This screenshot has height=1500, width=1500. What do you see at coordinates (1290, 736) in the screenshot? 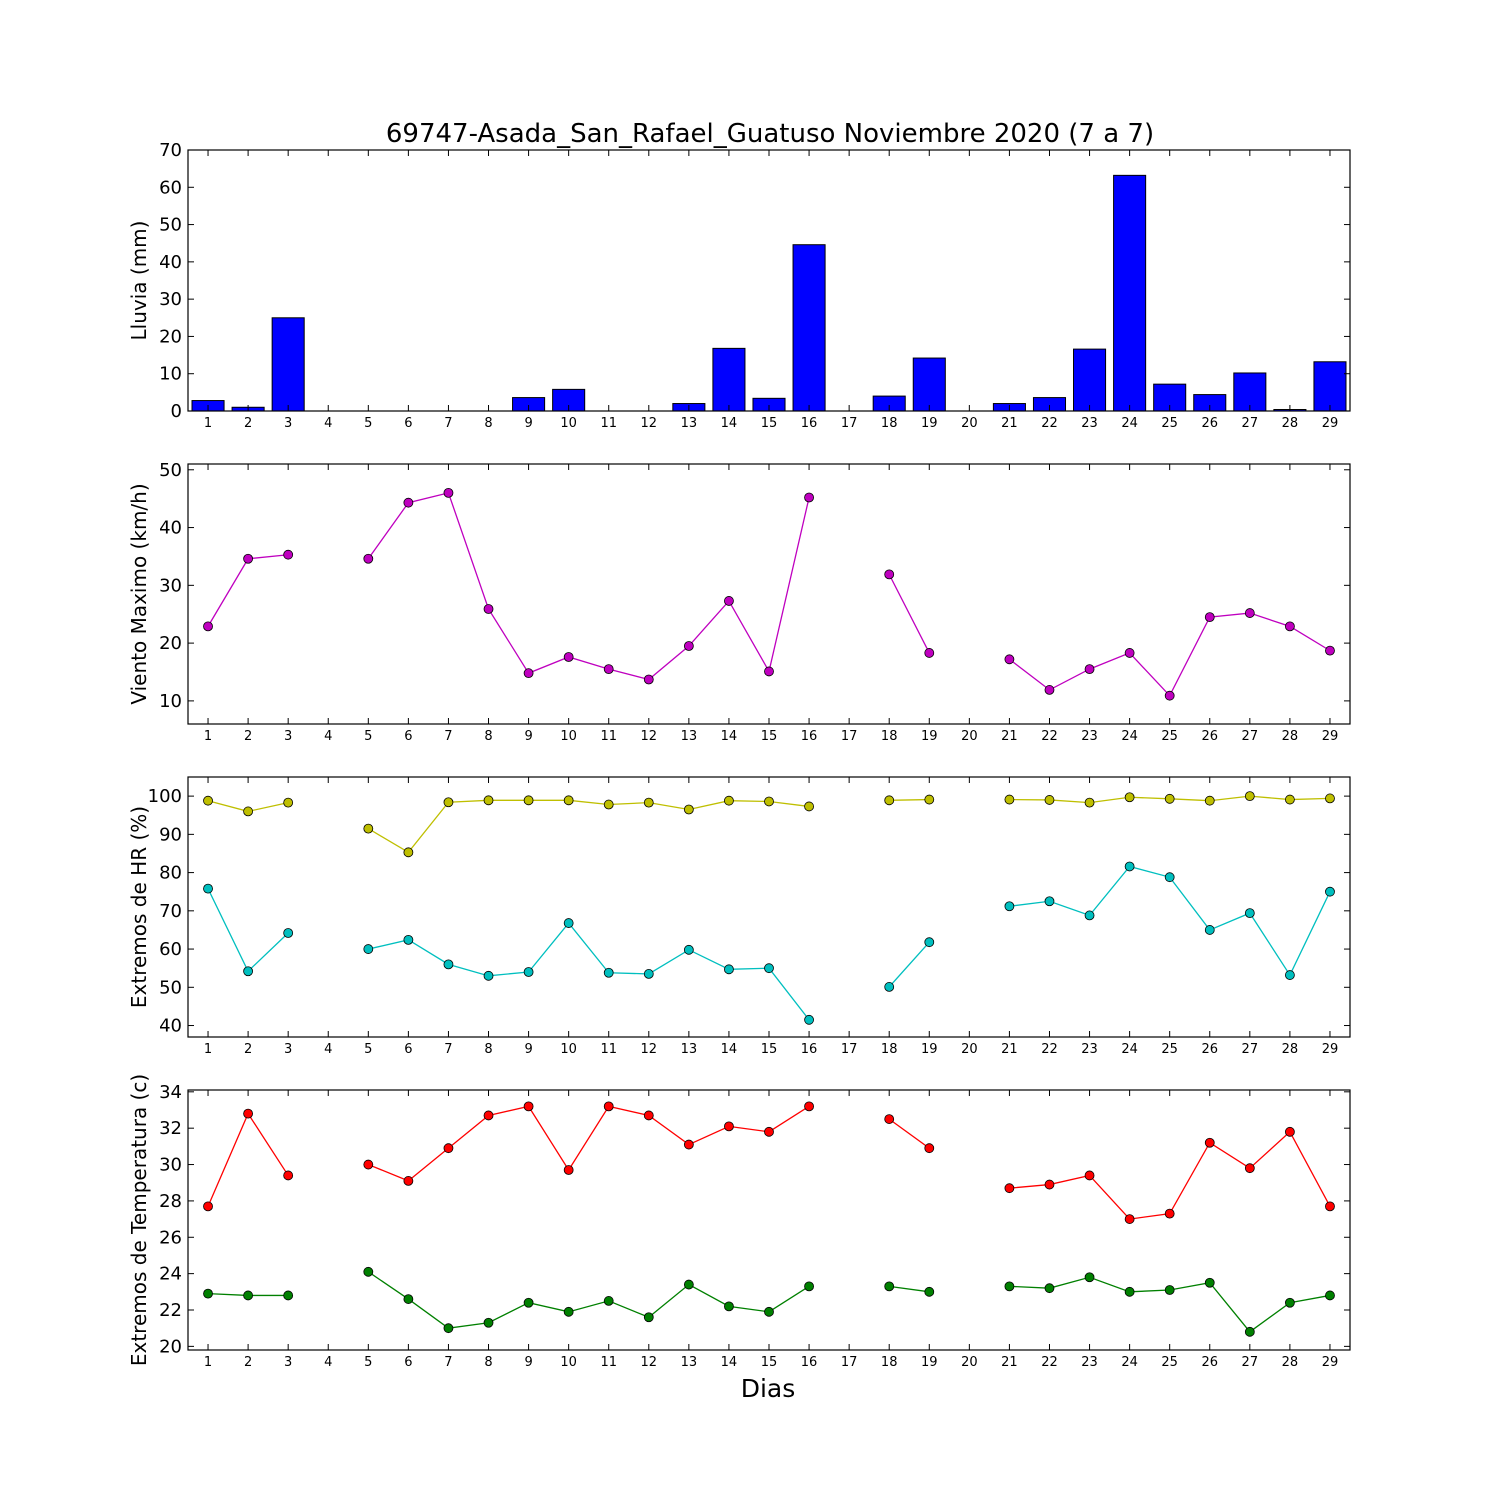
I see `x-tick-label: 28` at bounding box center [1290, 736].